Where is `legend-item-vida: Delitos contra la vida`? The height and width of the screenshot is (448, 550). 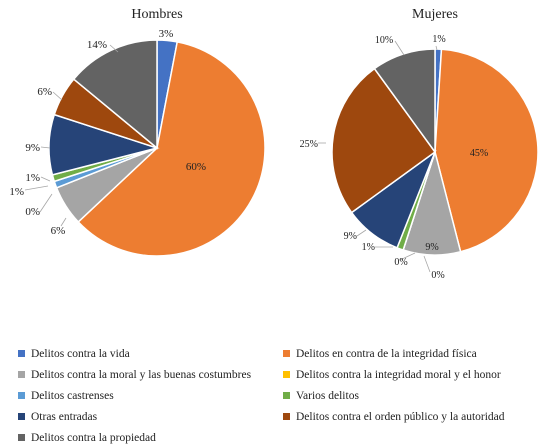 legend-item-vida: Delitos contra la vida is located at coordinates (150, 354).